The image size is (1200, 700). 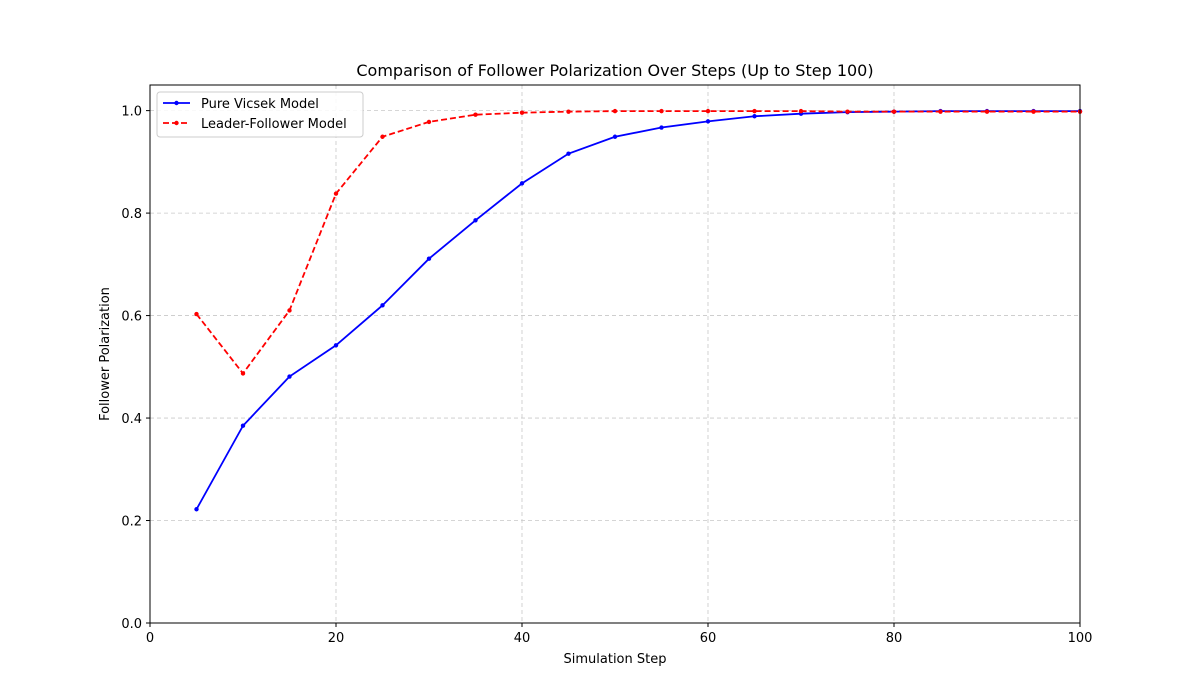 What do you see at coordinates (131, 522) in the screenshot?
I see `y-tick-label: 0.2` at bounding box center [131, 522].